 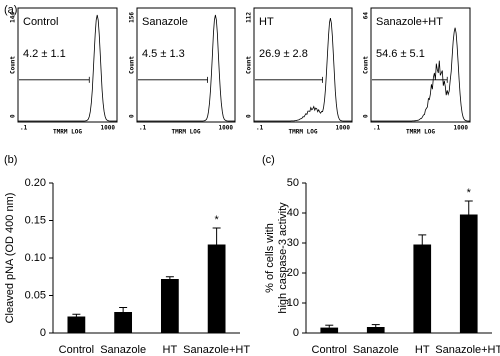 I want to click on plot-stat: 26.9 ± 2.8, so click(x=283, y=54).